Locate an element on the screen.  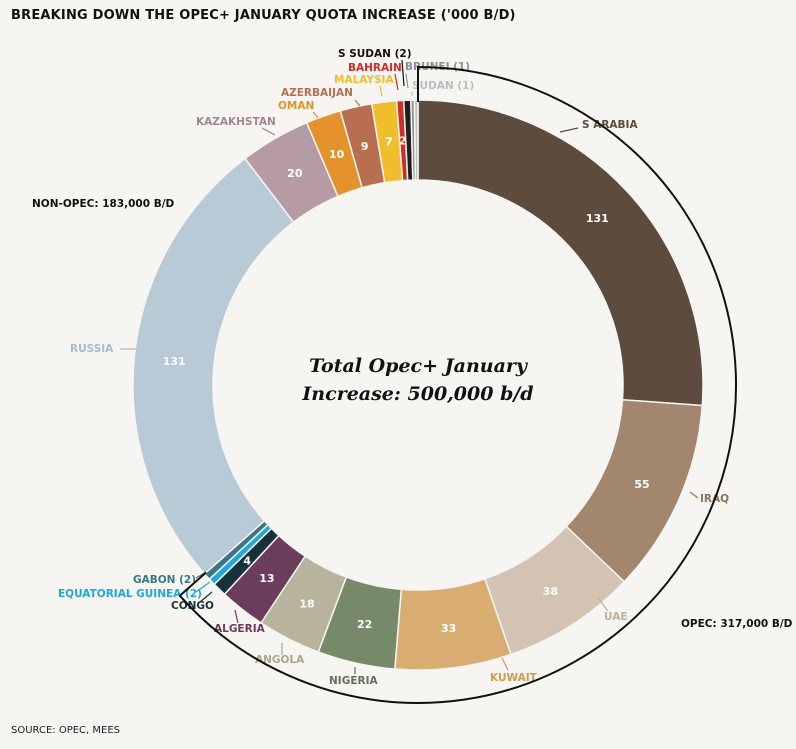
value-label: 33 is located at coordinates (448, 628).